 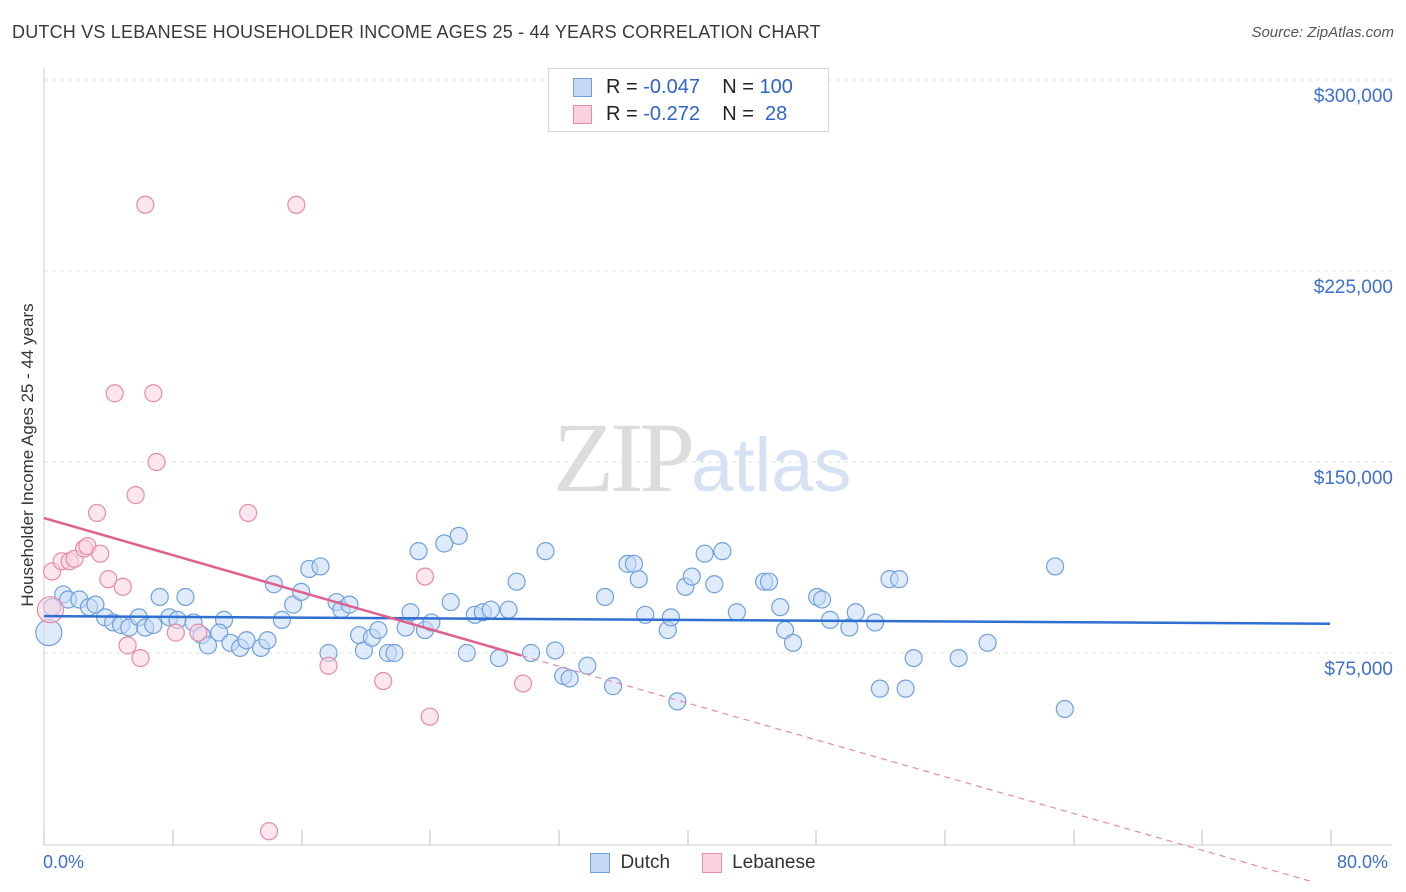 I want to click on lebanese-trend-line, so click(x=282, y=586).